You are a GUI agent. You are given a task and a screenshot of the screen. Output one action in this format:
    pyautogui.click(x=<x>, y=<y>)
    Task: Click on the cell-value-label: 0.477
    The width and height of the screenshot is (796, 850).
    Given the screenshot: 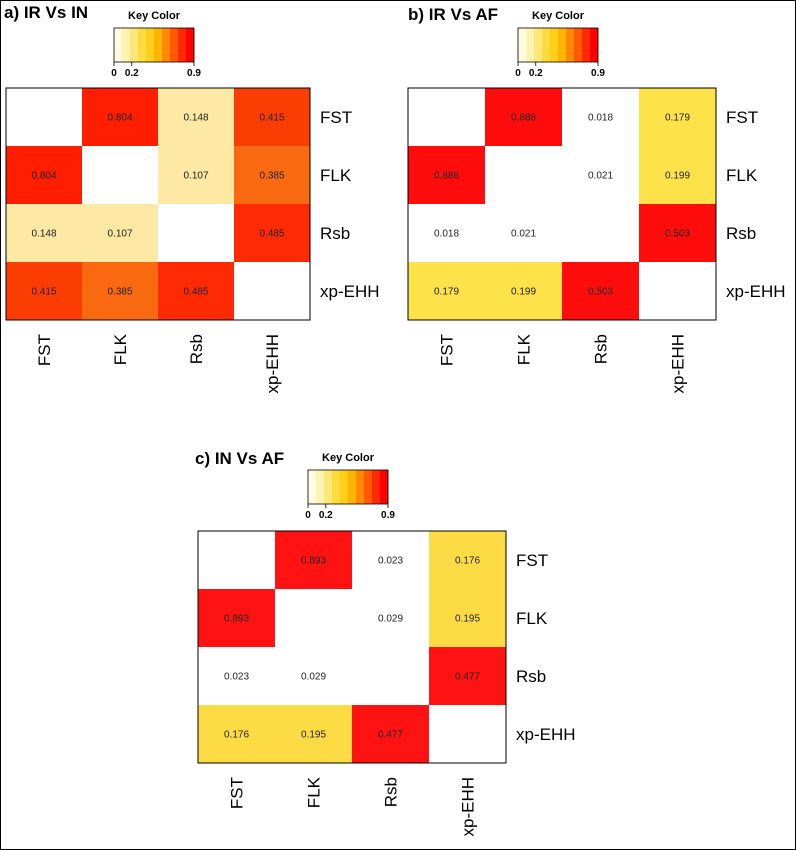 What is the action you would take?
    pyautogui.click(x=467, y=677)
    